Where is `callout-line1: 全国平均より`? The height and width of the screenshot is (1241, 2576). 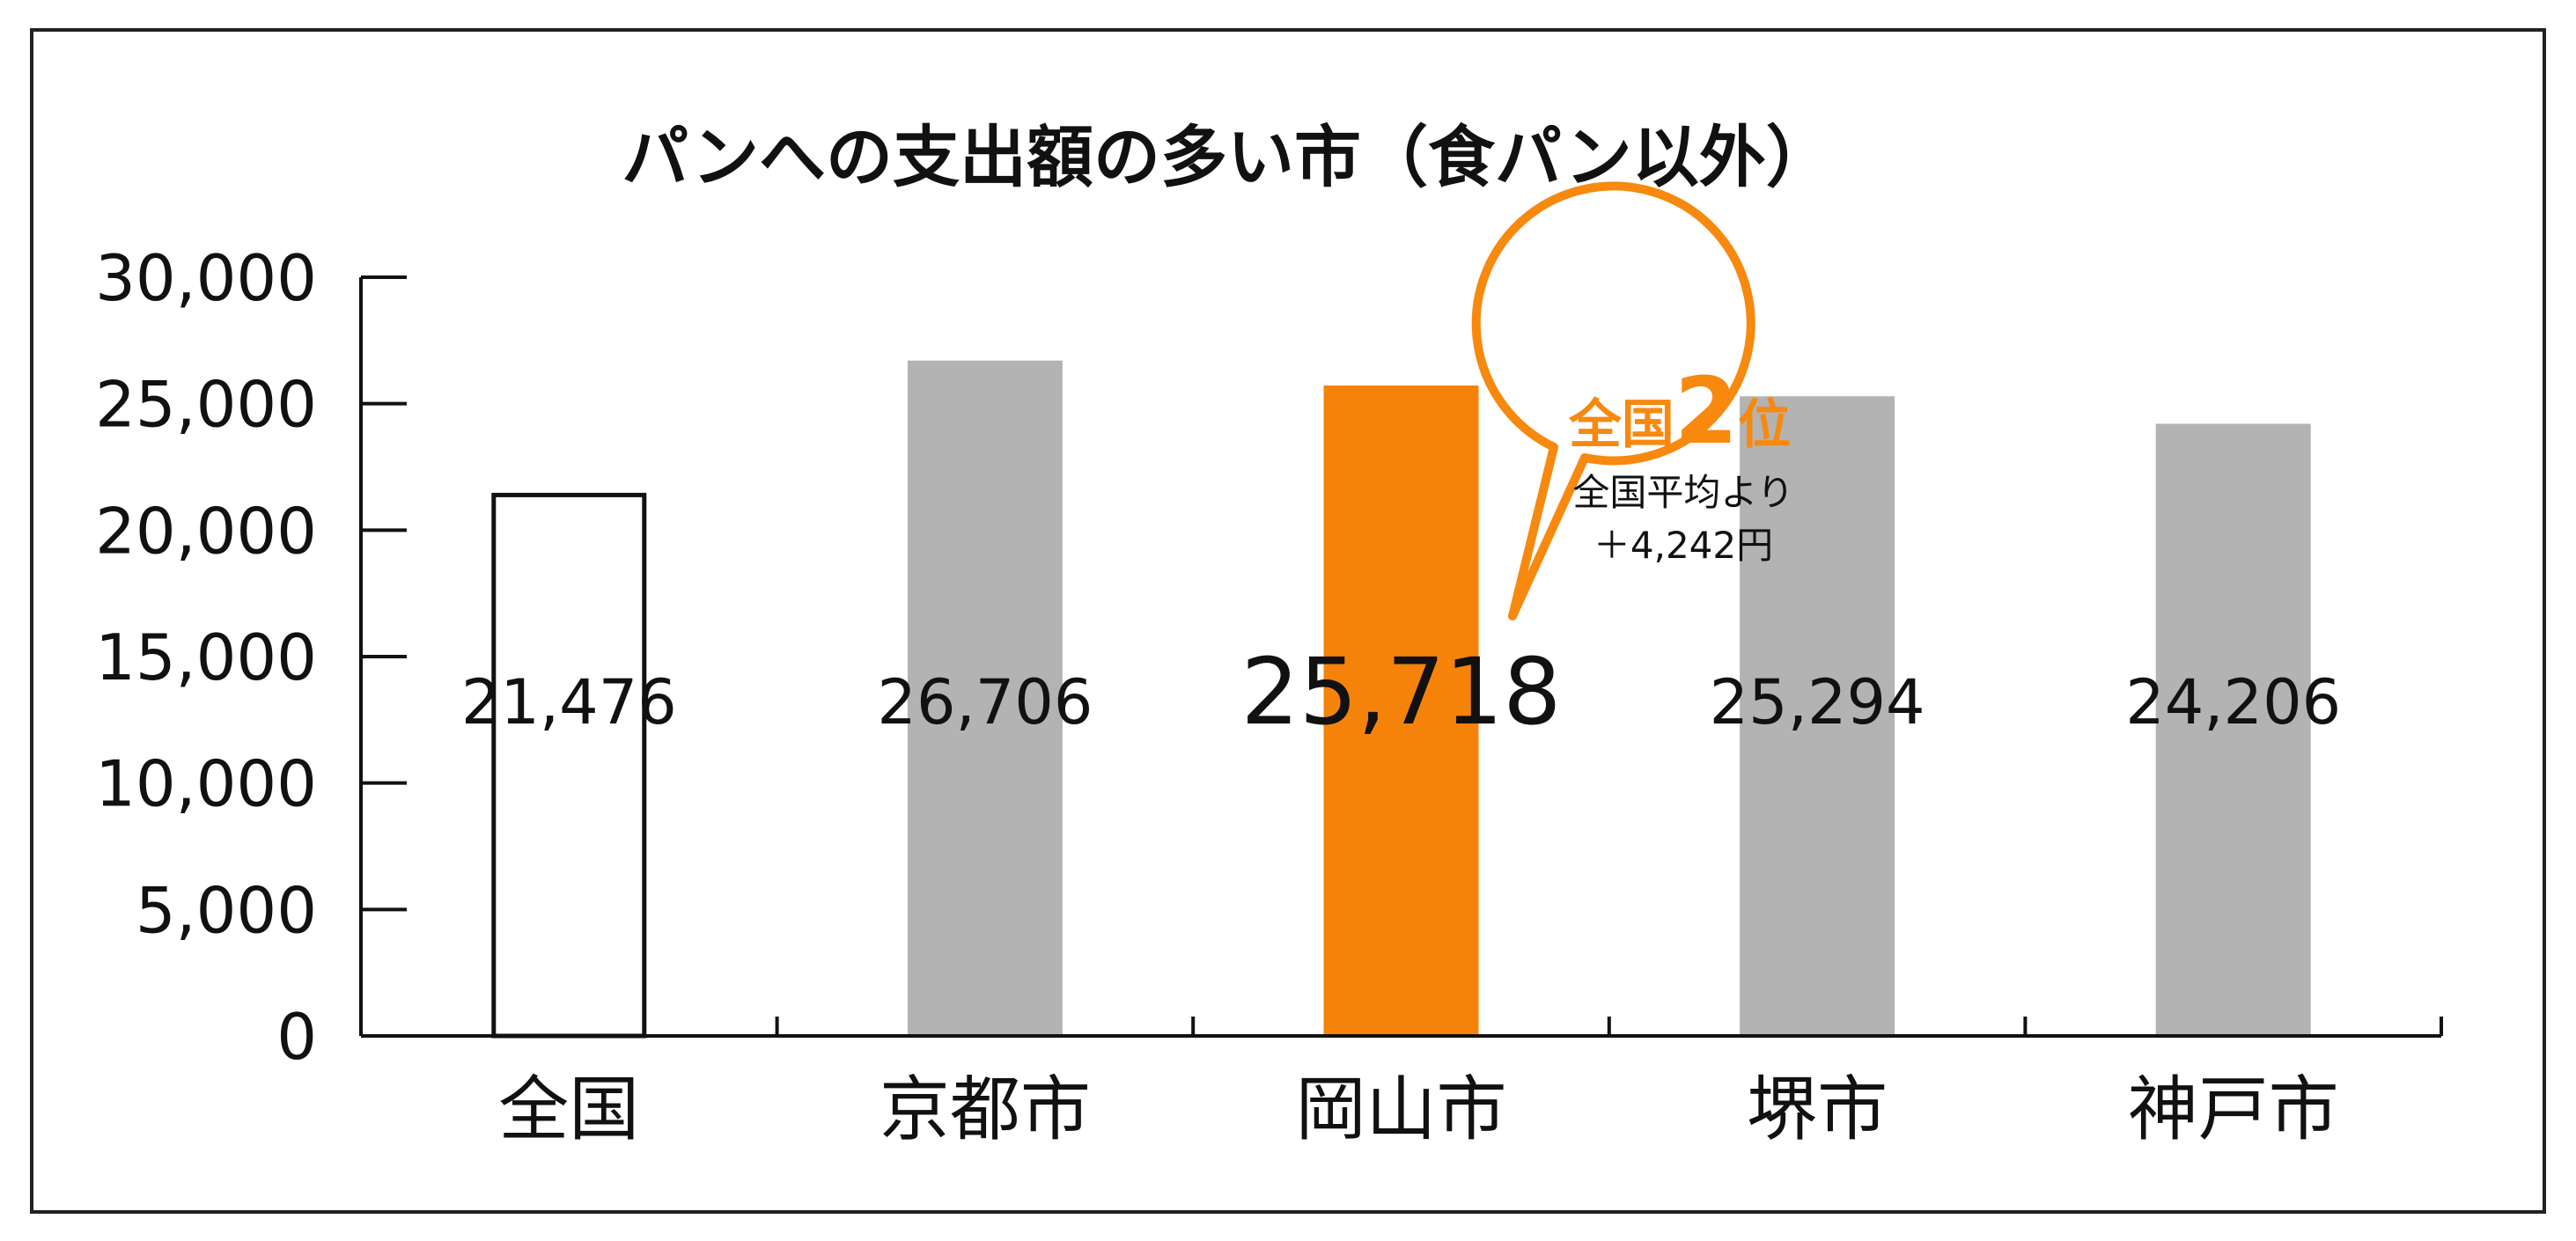
callout-line1: 全国平均より is located at coordinates (1683, 493).